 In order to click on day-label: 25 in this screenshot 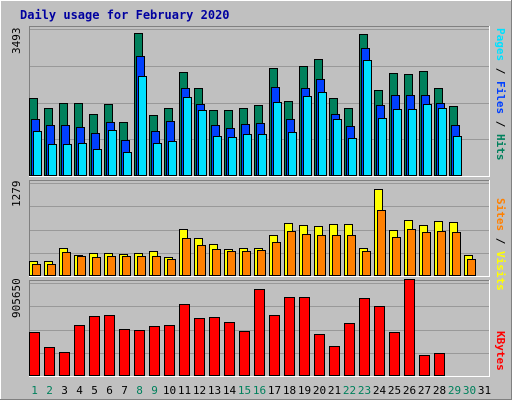, I will do `click(394, 390)`.